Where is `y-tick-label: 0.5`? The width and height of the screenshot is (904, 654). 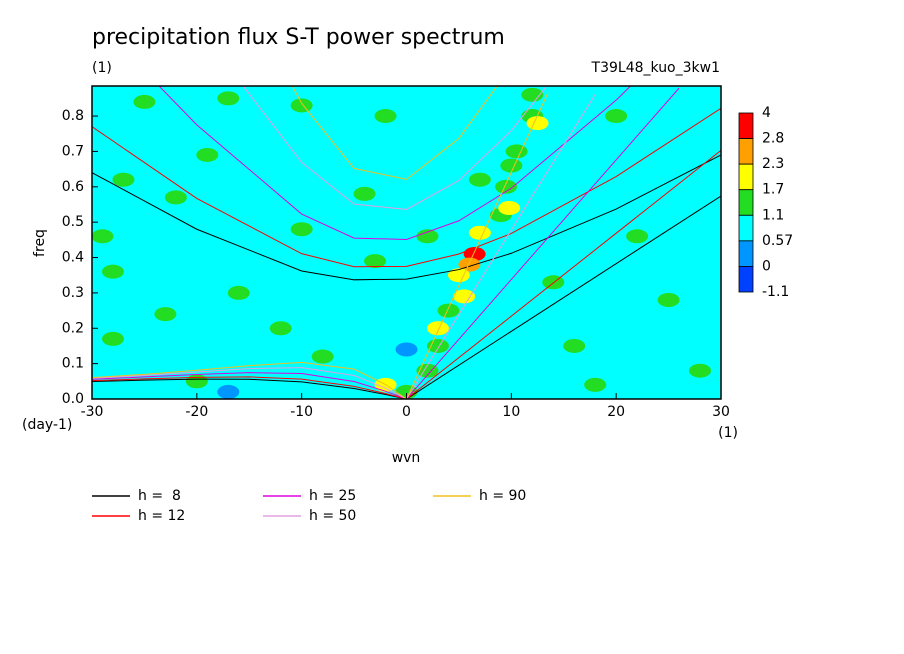
y-tick-label: 0.5 is located at coordinates (73, 222).